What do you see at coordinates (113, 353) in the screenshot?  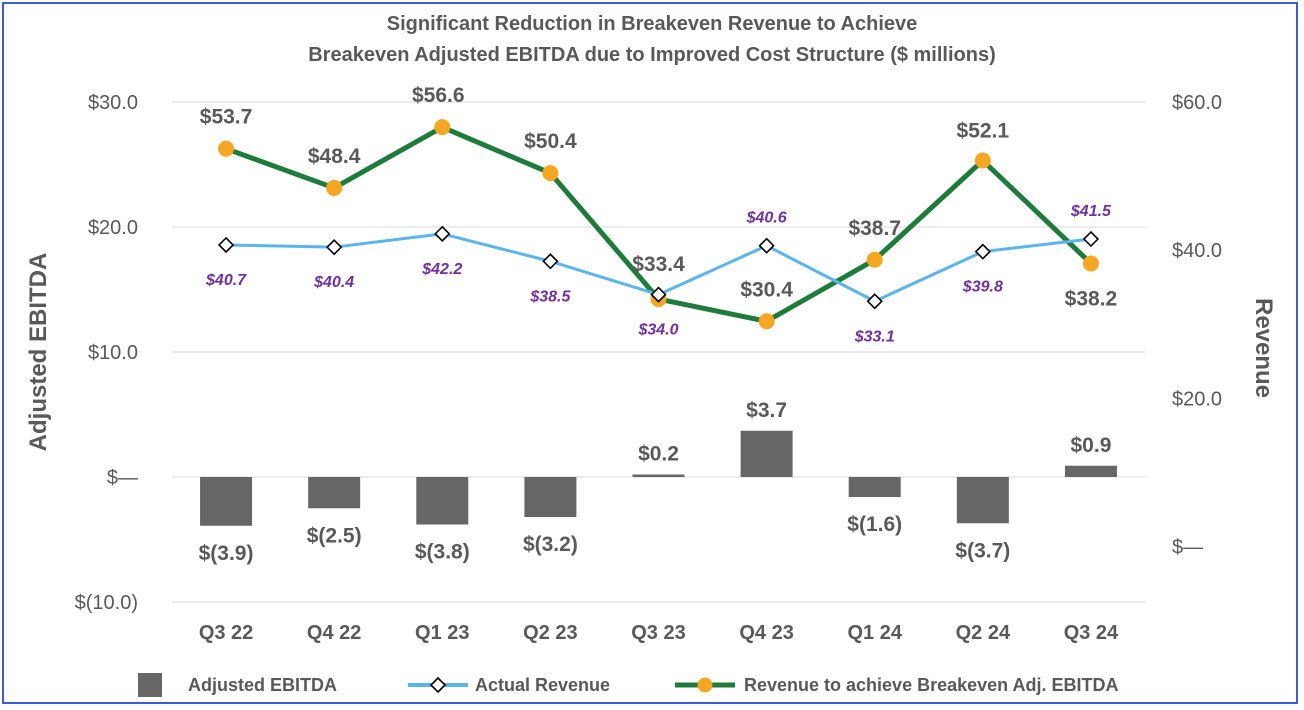 I see `left-tick-label: $10.0` at bounding box center [113, 353].